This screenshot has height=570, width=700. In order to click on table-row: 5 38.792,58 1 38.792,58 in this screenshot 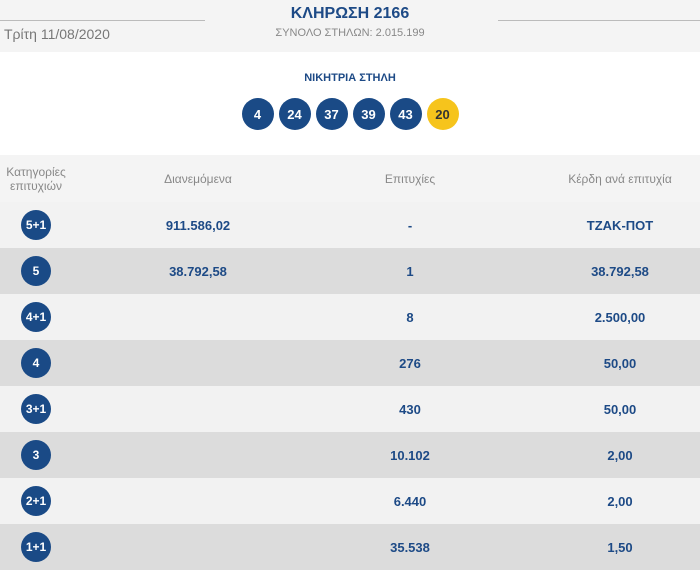, I will do `click(350, 271)`.